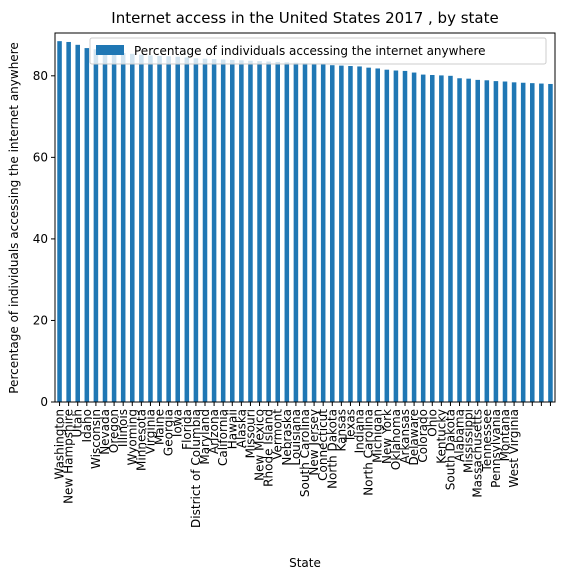 This screenshot has width=565, height=579. What do you see at coordinates (360, 431) in the screenshot?
I see `x-tick-label: Indiana` at bounding box center [360, 431].